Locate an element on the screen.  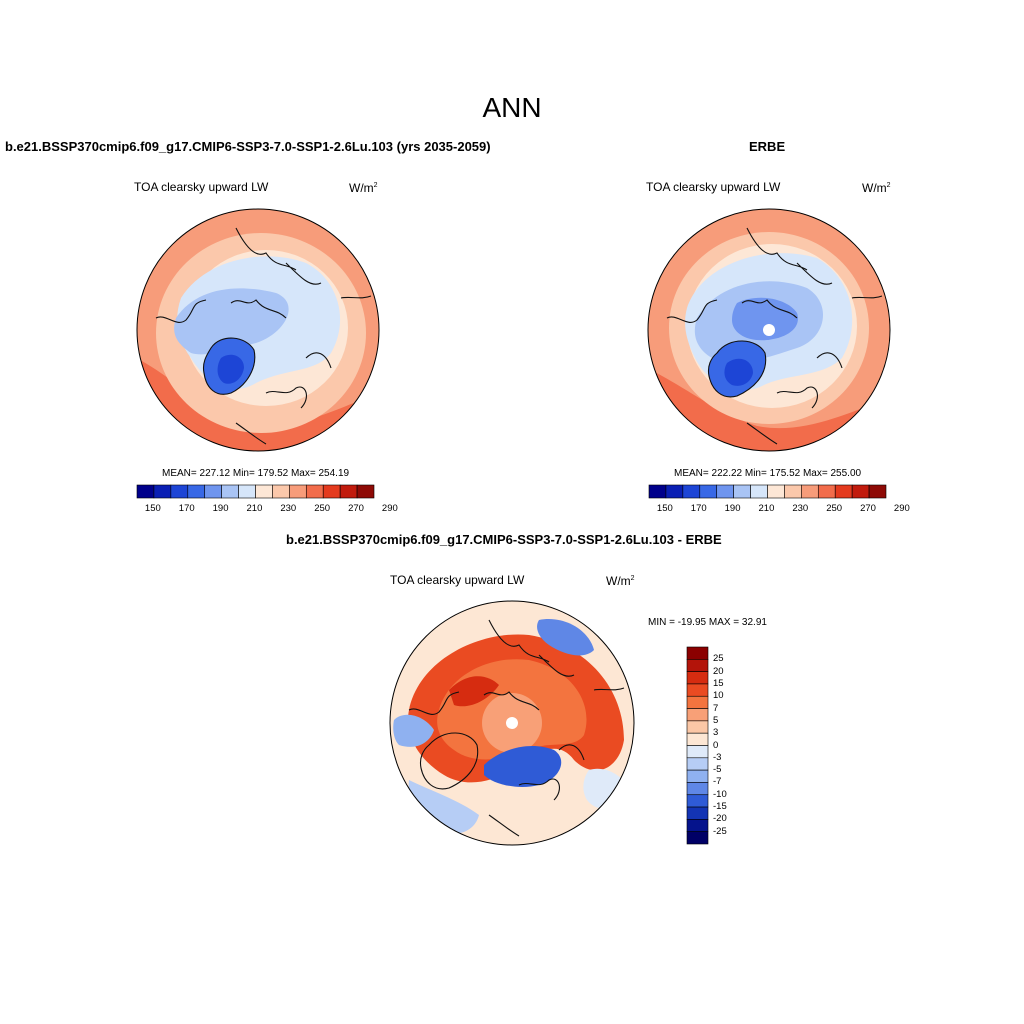
panel2-polar-map is located at coordinates (769, 330).